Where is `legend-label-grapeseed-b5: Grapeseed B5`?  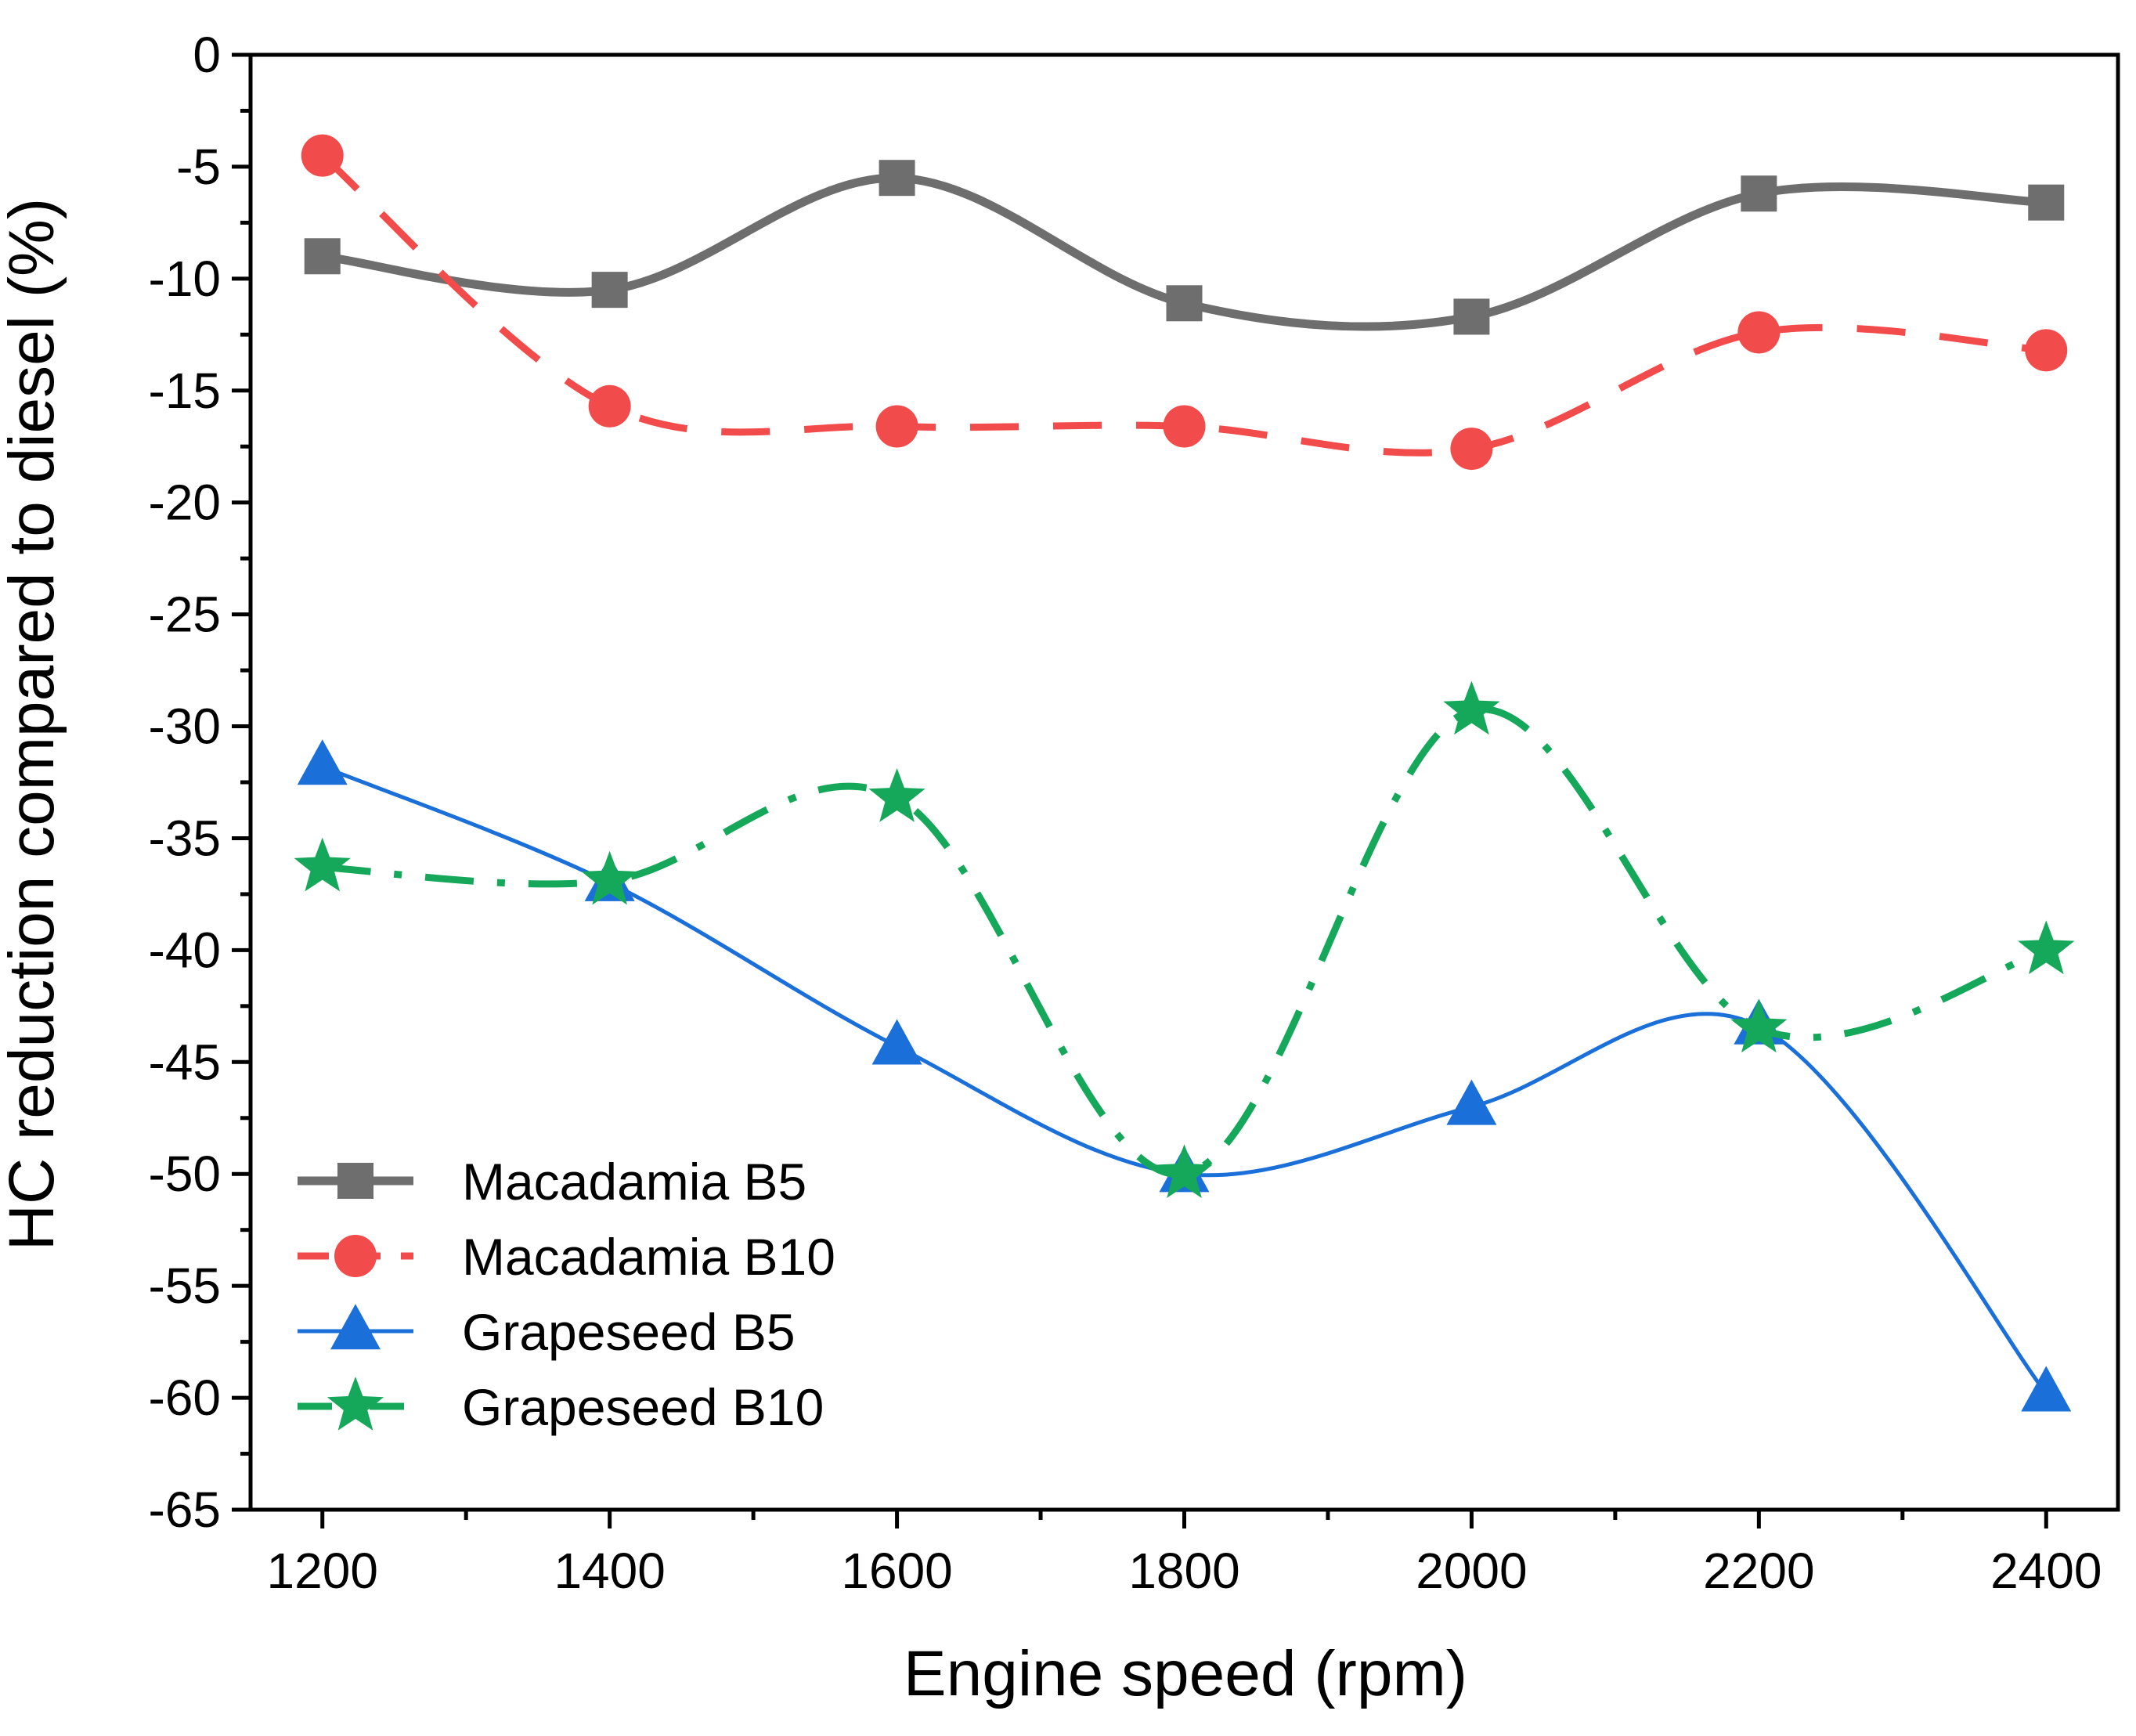
legend-label-grapeseed-b5: Grapeseed B5 is located at coordinates (629, 1332).